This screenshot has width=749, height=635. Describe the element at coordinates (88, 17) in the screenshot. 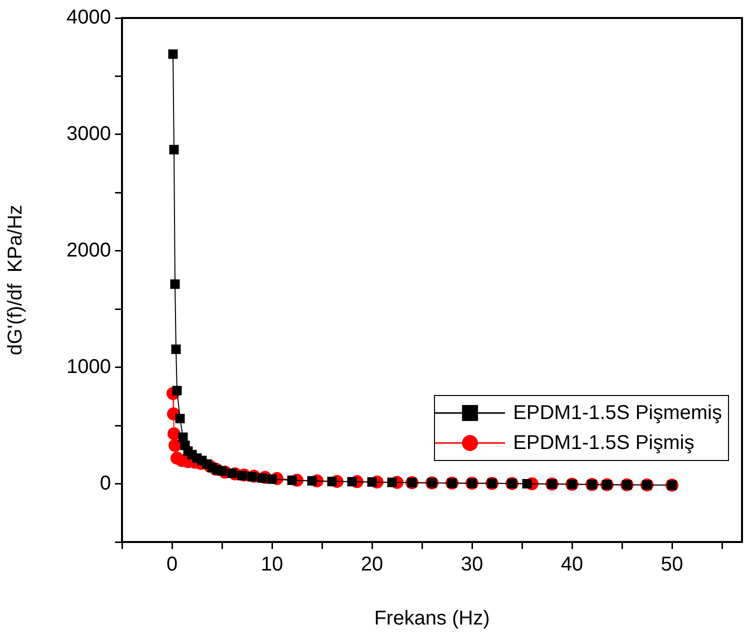

I see `y-tick-label: 4000` at that location.